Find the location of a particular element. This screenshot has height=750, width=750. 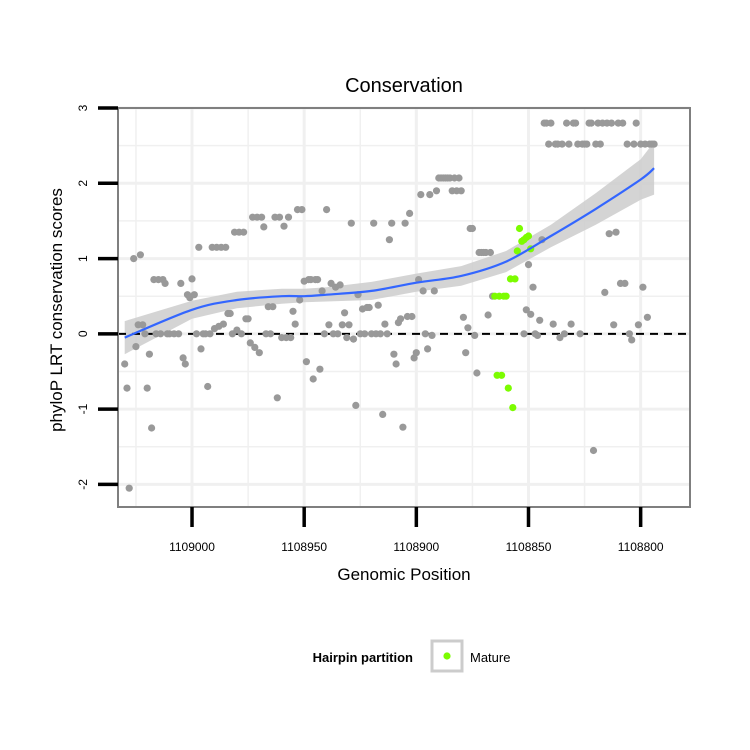

y-tick-label: -2 is located at coordinates (83, 484).